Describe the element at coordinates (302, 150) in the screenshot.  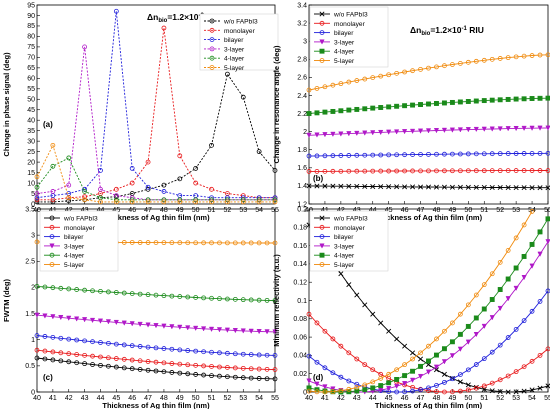
I see `y-tick-label: 1.8` at that location.